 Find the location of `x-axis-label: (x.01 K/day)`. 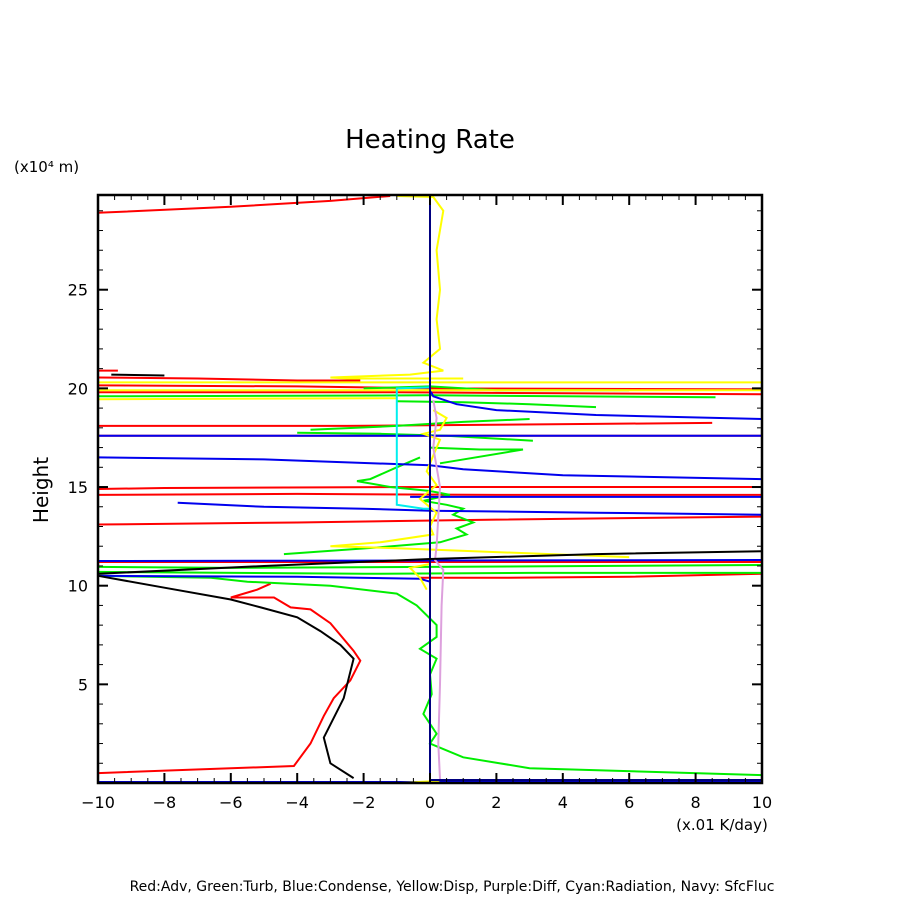

x-axis-label: (x.01 K/day) is located at coordinates (722, 825).